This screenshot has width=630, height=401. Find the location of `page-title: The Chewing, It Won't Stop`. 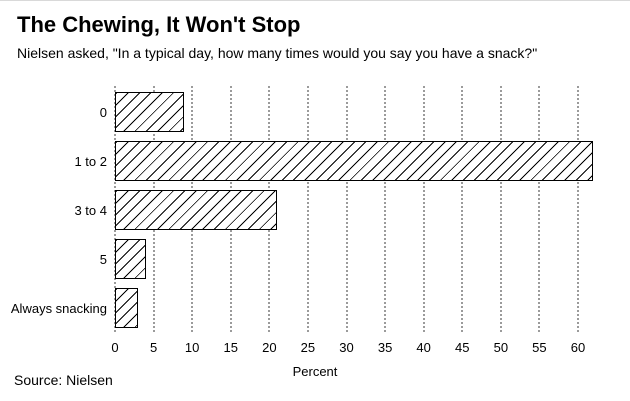

page-title: The Chewing, It Won't Stop is located at coordinates (159, 24).